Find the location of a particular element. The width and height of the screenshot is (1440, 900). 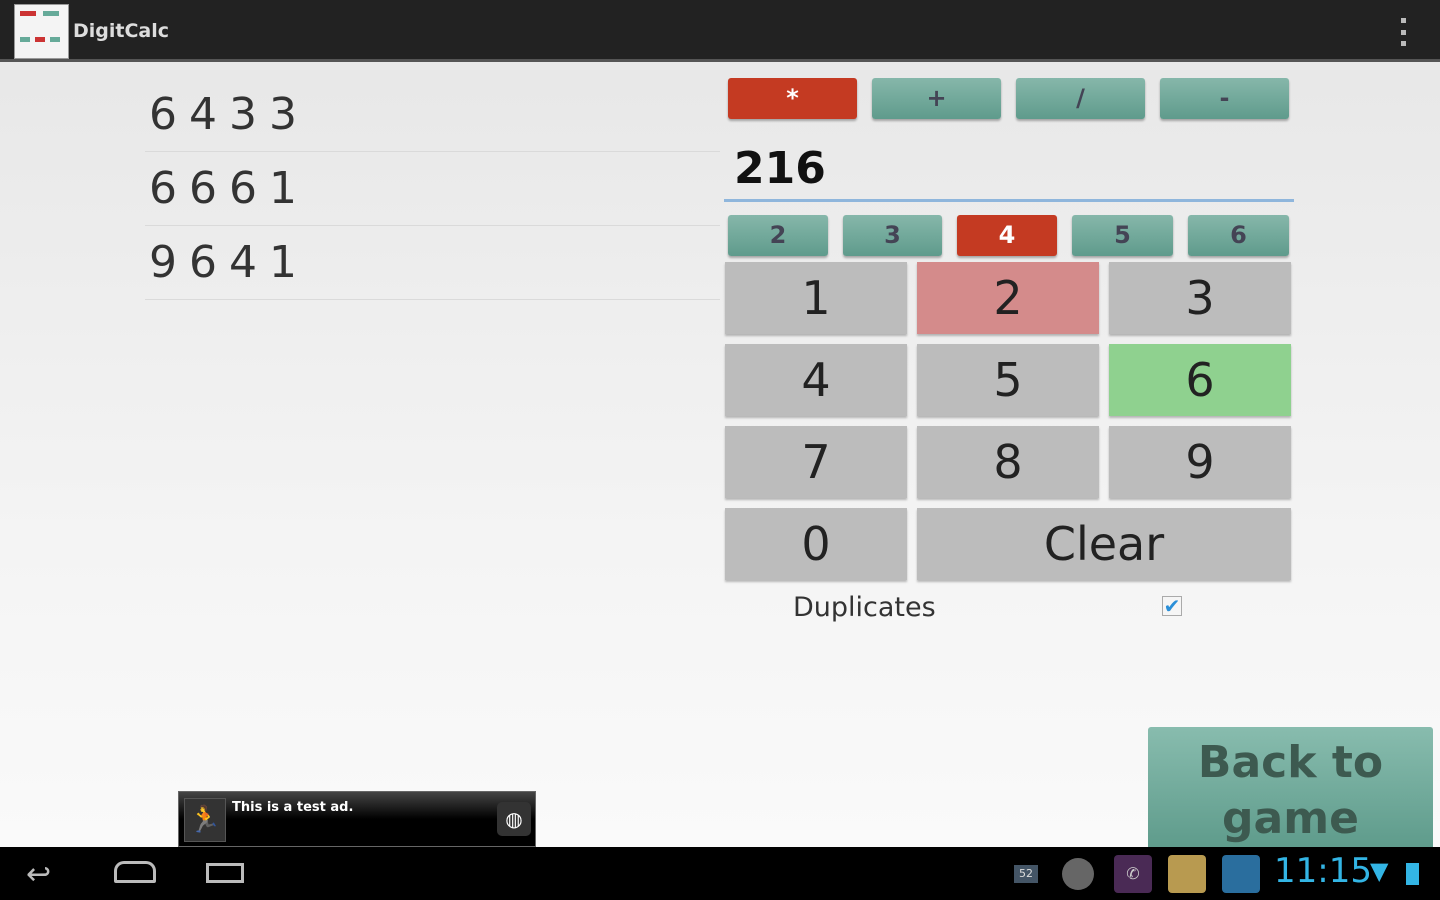

back-icon: ↩ is located at coordinates (39, 874).